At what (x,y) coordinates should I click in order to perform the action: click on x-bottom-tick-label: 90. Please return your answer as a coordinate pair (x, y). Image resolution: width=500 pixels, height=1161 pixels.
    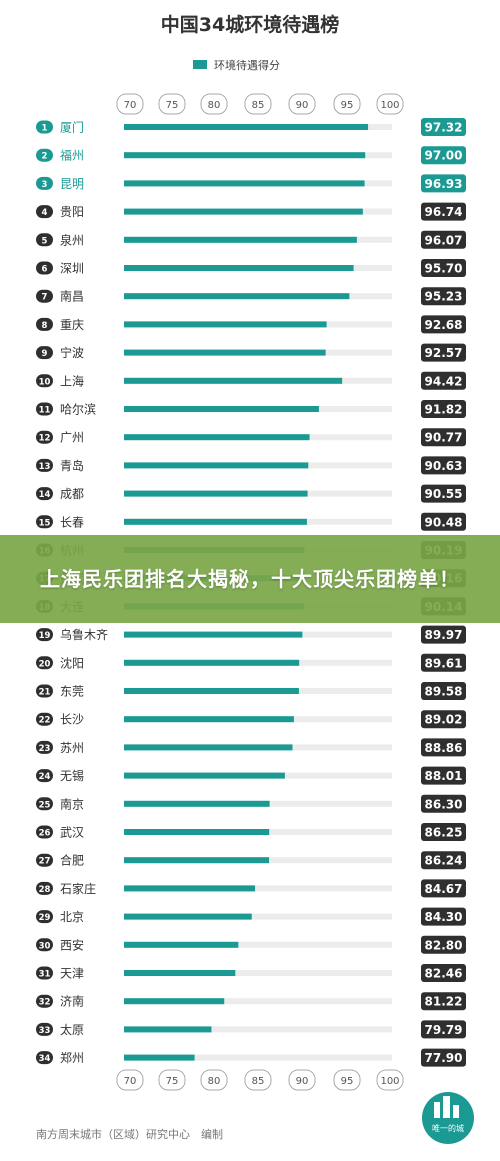
    Looking at the image, I should click on (302, 1081).